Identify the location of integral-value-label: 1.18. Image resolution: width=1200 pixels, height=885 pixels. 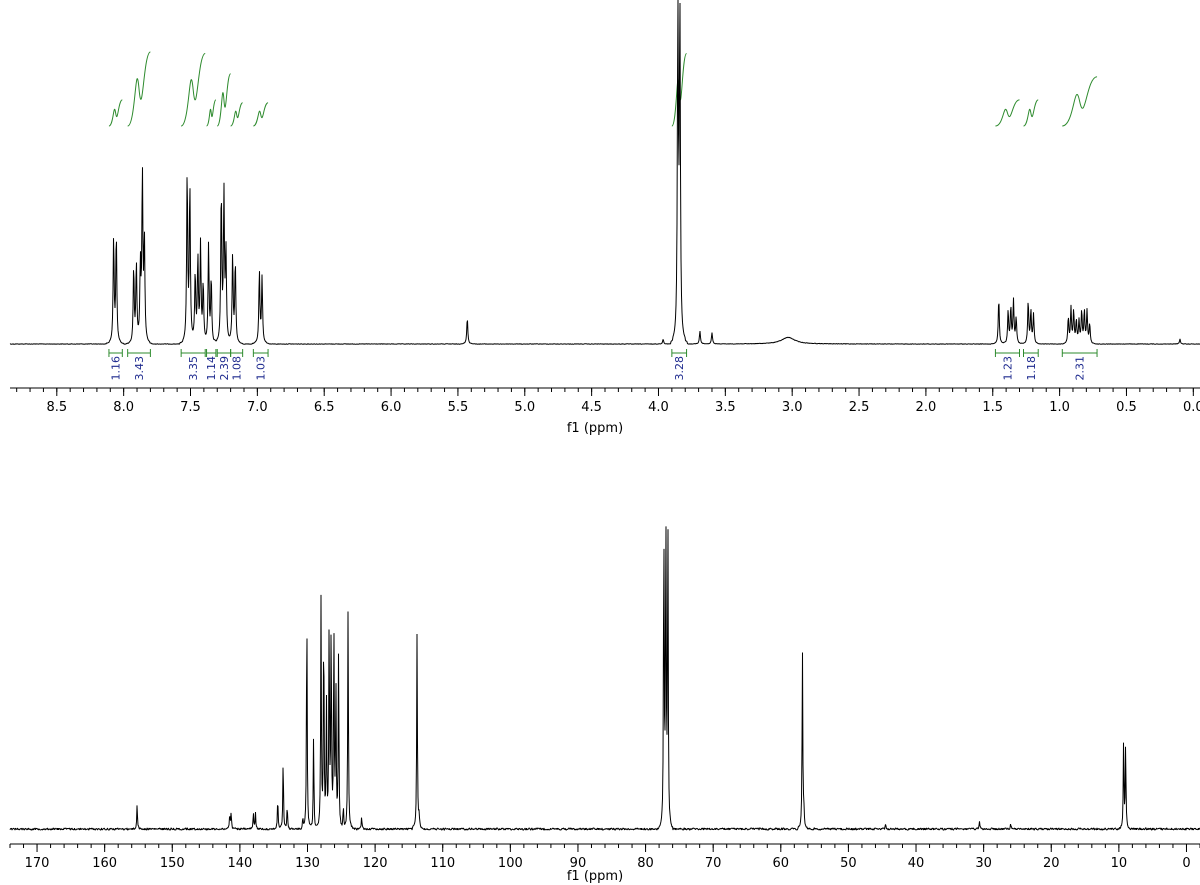
(1031, 368).